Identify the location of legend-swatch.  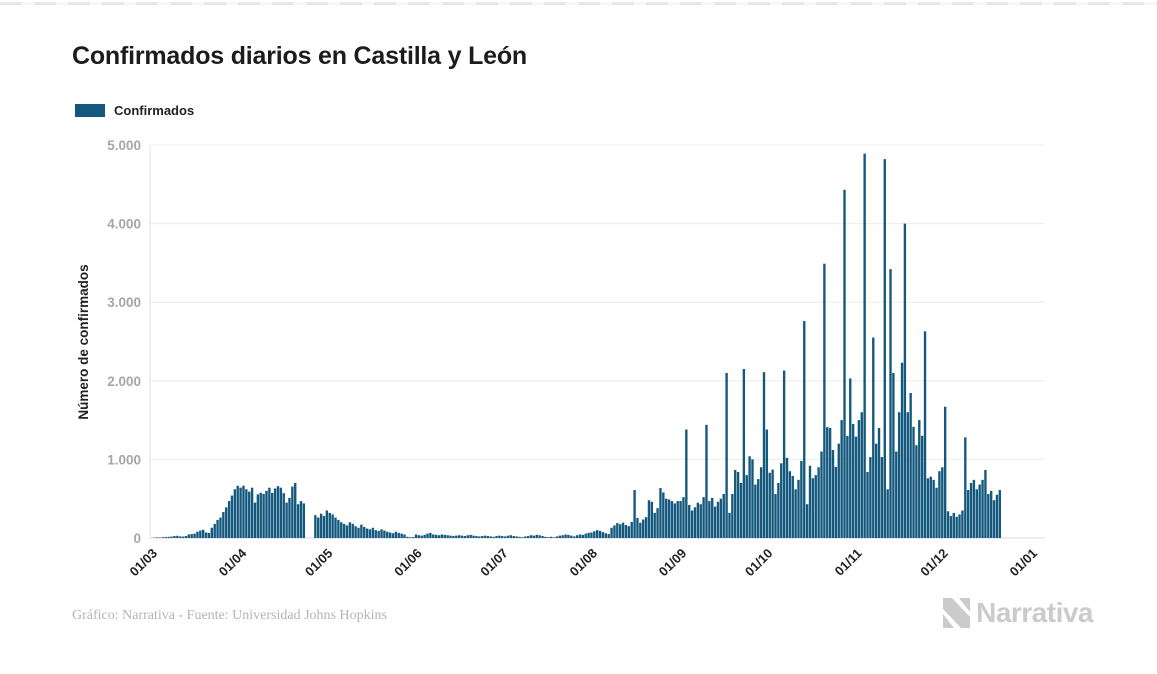
(90, 110).